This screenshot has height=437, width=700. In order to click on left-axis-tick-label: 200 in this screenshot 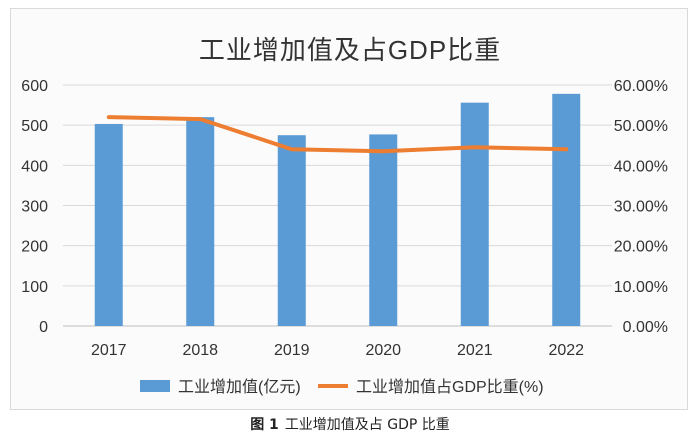, I will do `click(34, 247)`.